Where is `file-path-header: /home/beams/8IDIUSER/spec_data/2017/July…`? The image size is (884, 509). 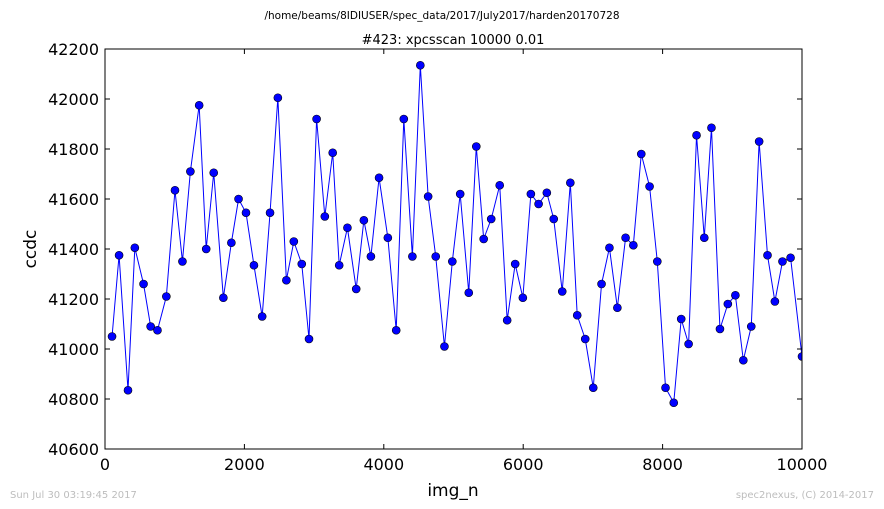
file-path-header: /home/beams/8IDIUSER/spec_data/2017/July… is located at coordinates (441, 16).